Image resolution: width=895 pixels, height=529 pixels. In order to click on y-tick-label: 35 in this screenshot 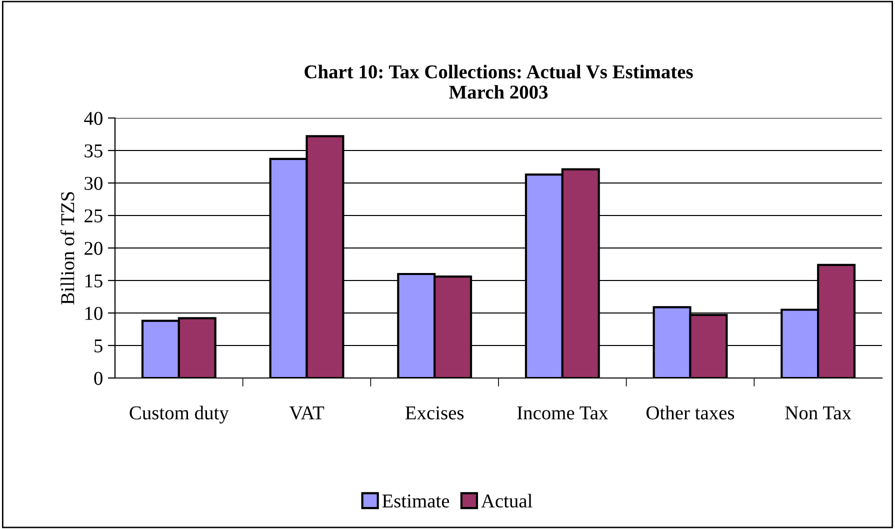, I will do `click(93, 151)`.